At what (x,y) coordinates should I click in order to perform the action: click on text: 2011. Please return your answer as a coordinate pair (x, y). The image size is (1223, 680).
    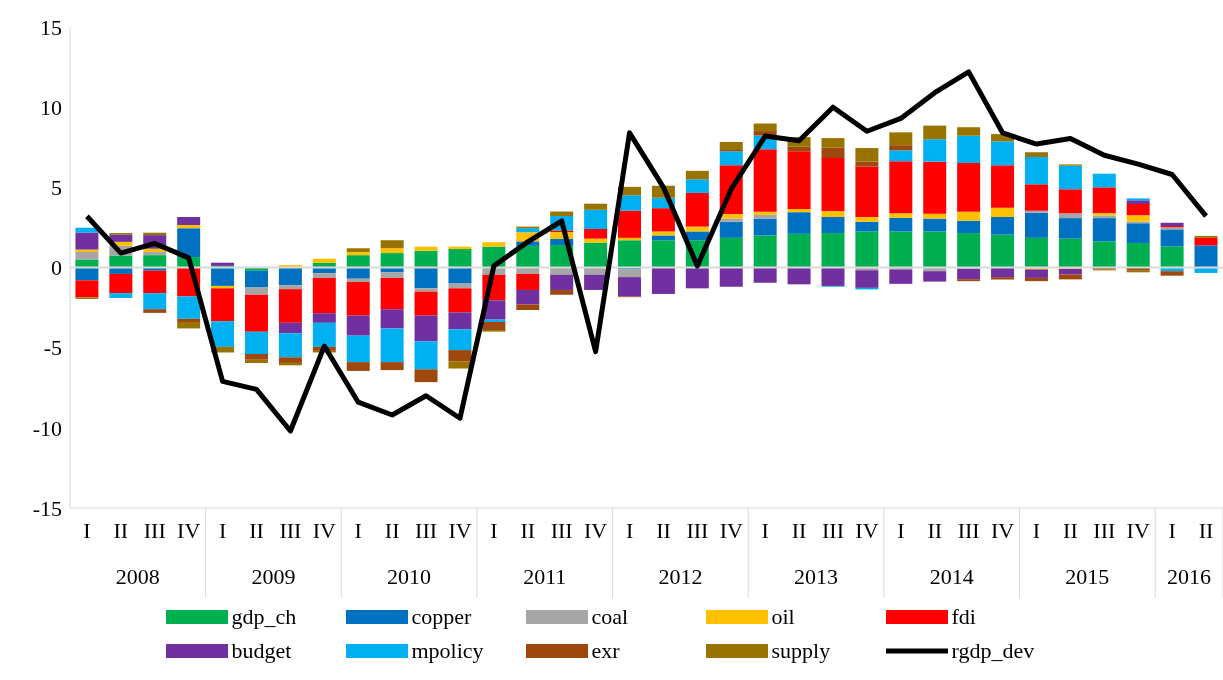
    Looking at the image, I should click on (545, 576).